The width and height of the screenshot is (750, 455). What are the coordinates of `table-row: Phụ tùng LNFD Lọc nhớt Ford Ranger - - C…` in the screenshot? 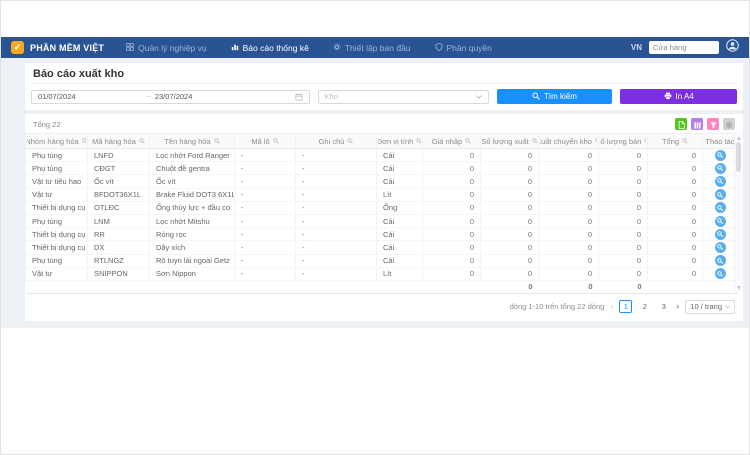 It's located at (381, 155).